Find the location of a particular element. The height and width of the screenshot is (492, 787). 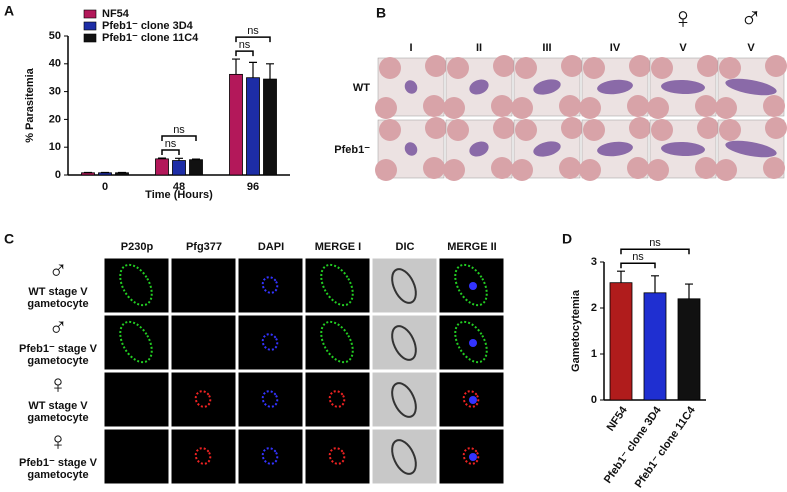

column-header: MERGE II is located at coordinates (472, 247).